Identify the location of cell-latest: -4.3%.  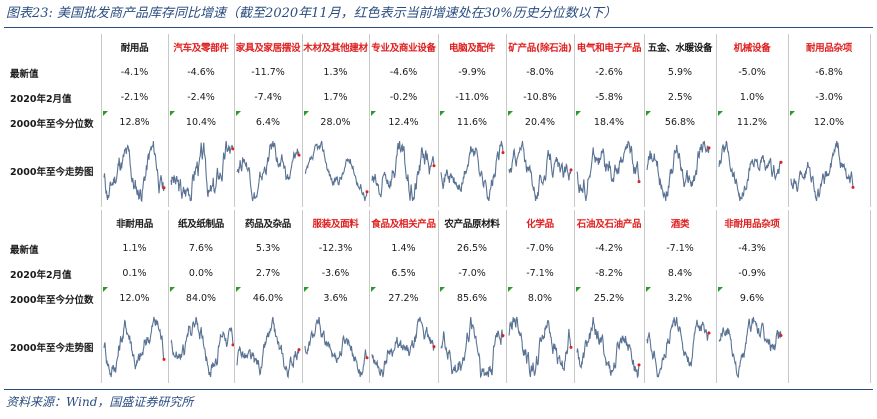
(752, 248).